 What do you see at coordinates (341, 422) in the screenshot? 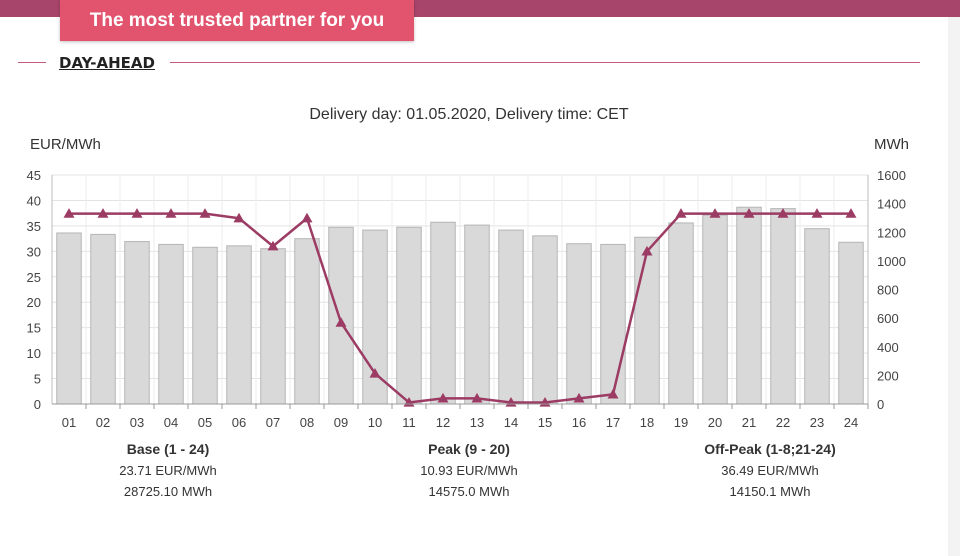
I see `x-tick-label: 09` at bounding box center [341, 422].